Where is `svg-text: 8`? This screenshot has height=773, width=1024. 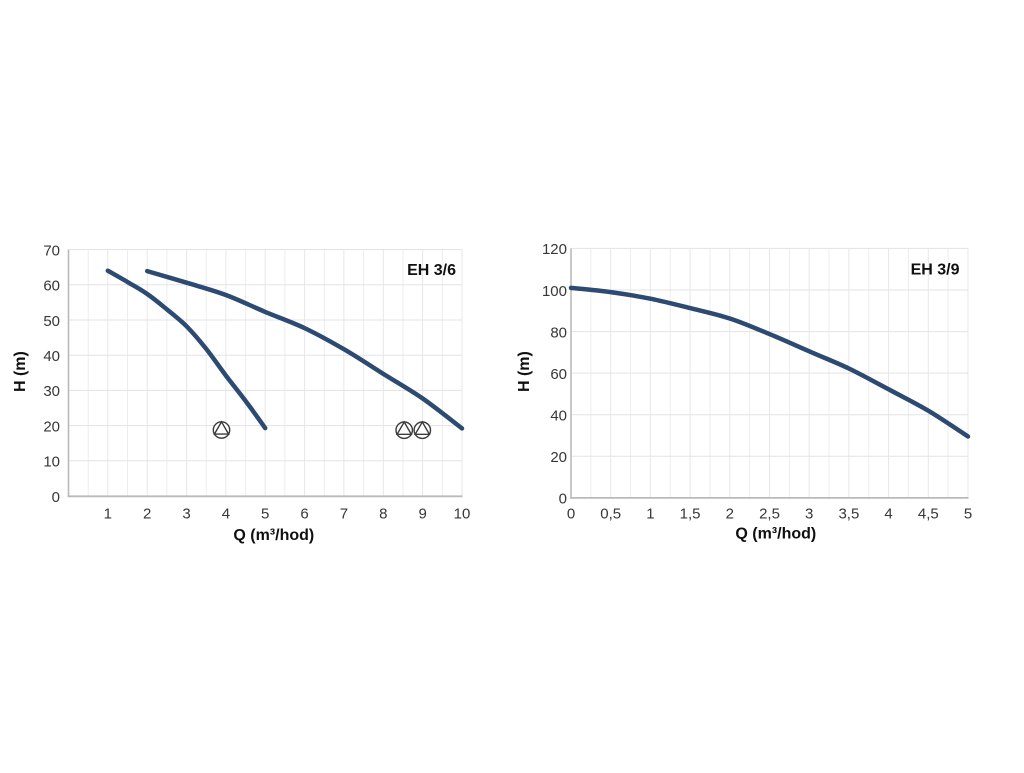
svg-text: 8 is located at coordinates (383, 514).